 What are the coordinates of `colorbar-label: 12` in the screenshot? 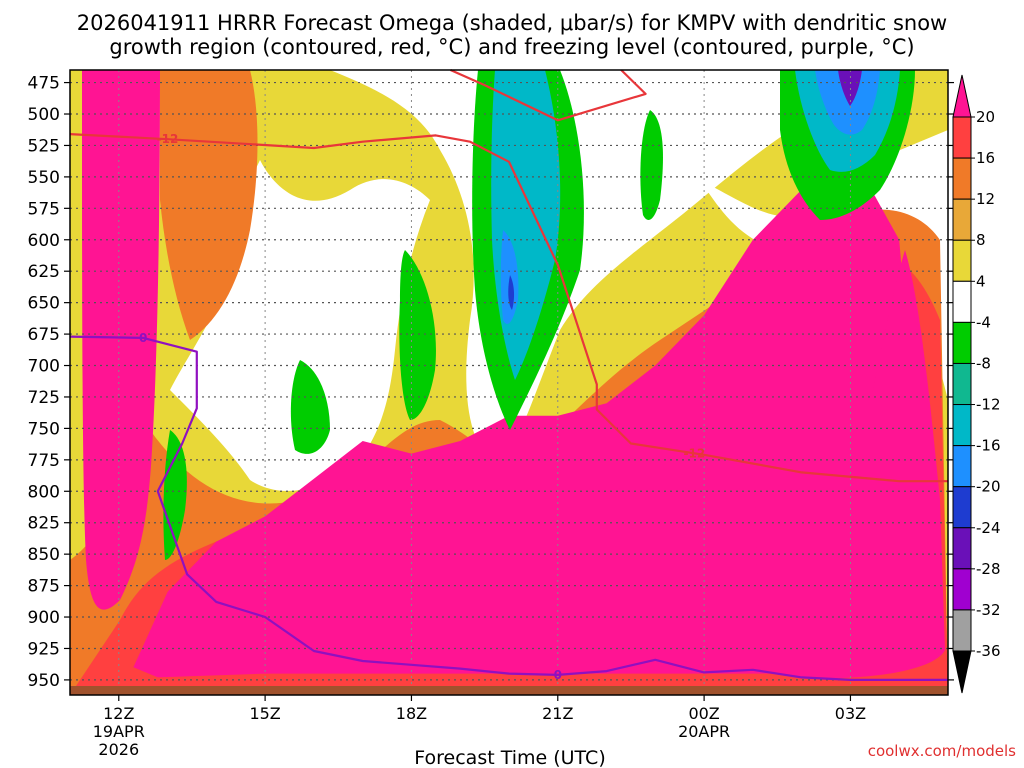 It's located at (985, 199).